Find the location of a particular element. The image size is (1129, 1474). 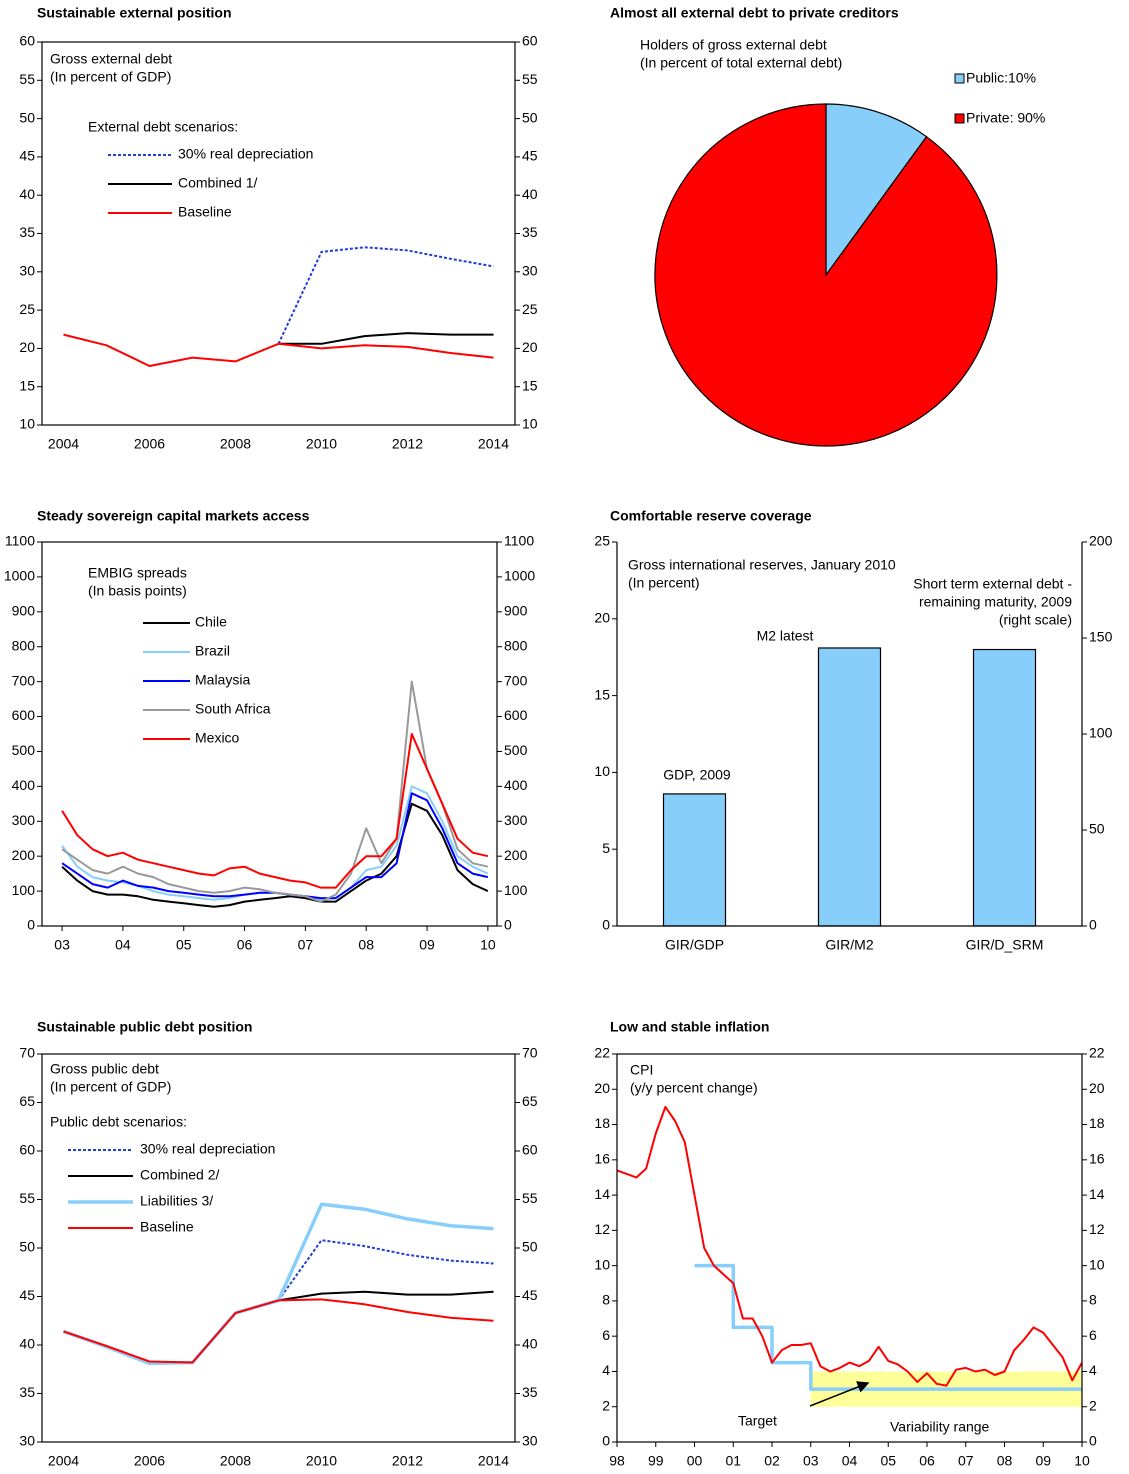

y2-tick-label: 8 is located at coordinates (1093, 1300).